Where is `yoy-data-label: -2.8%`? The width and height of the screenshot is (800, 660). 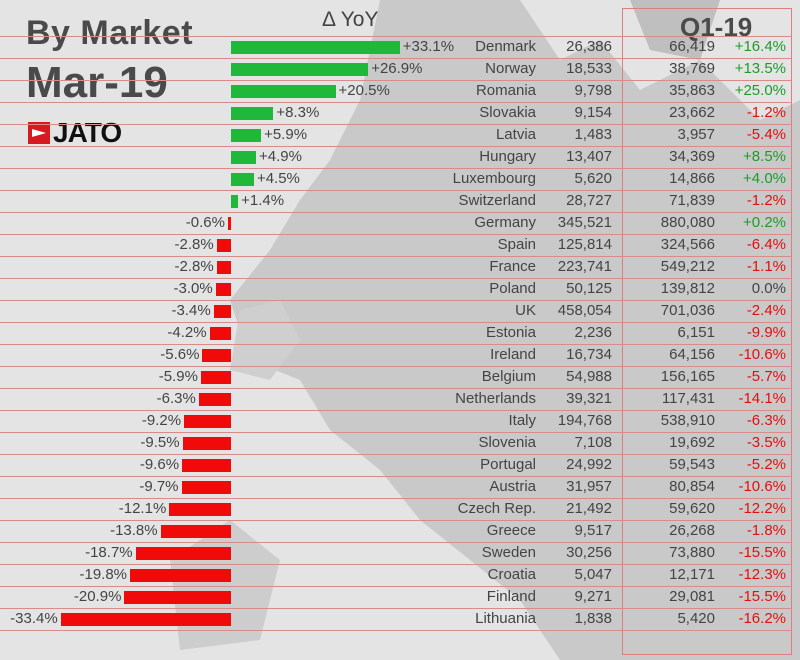 yoy-data-label: -2.8% is located at coordinates (194, 266).